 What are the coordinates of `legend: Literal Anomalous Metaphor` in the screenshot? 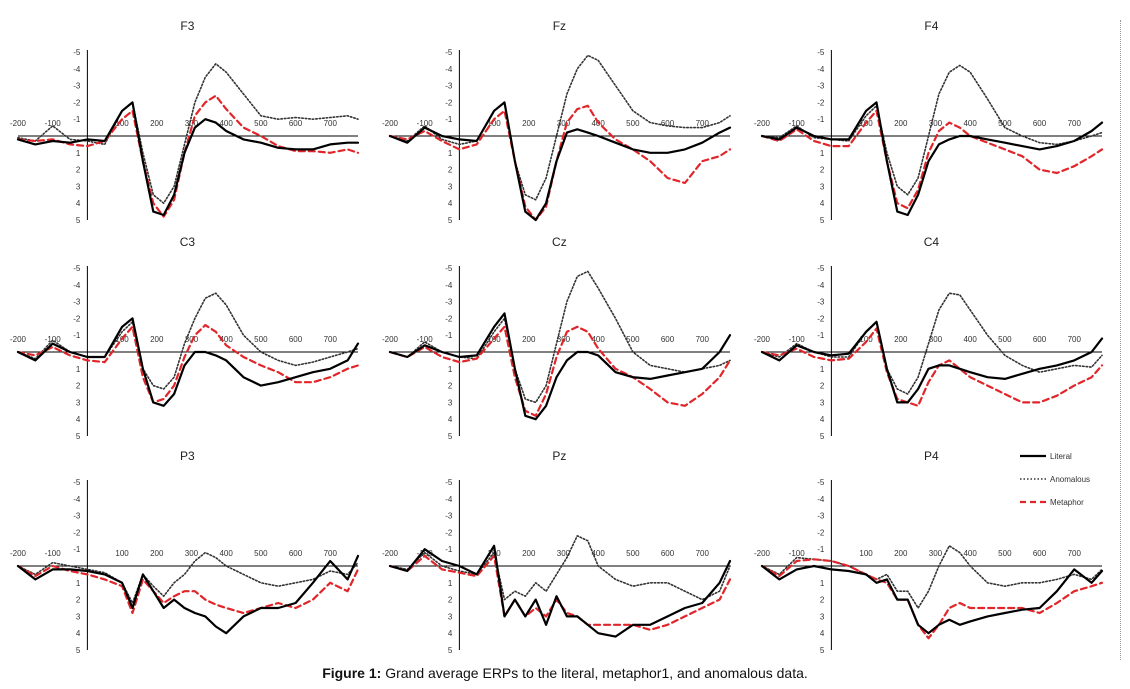 It's located at (1055, 479).